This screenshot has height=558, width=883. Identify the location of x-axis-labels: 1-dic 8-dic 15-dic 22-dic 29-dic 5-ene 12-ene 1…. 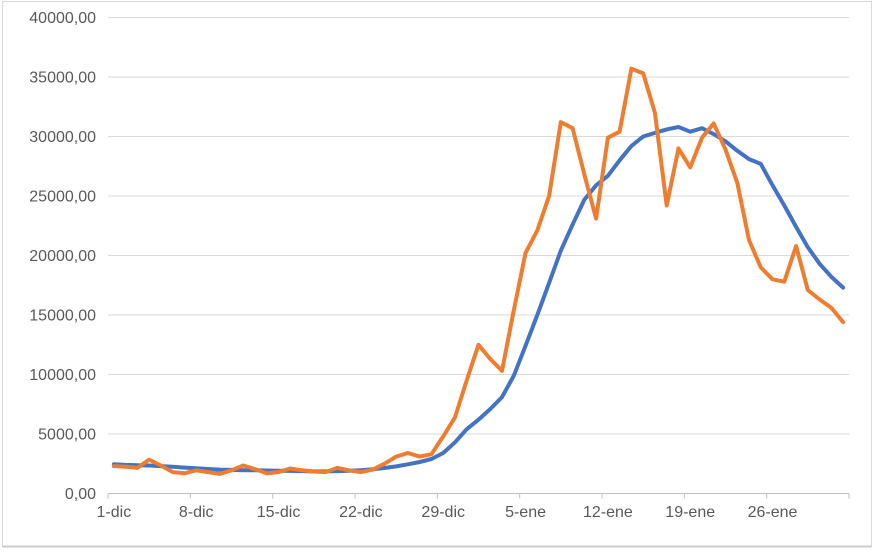
(447, 512).